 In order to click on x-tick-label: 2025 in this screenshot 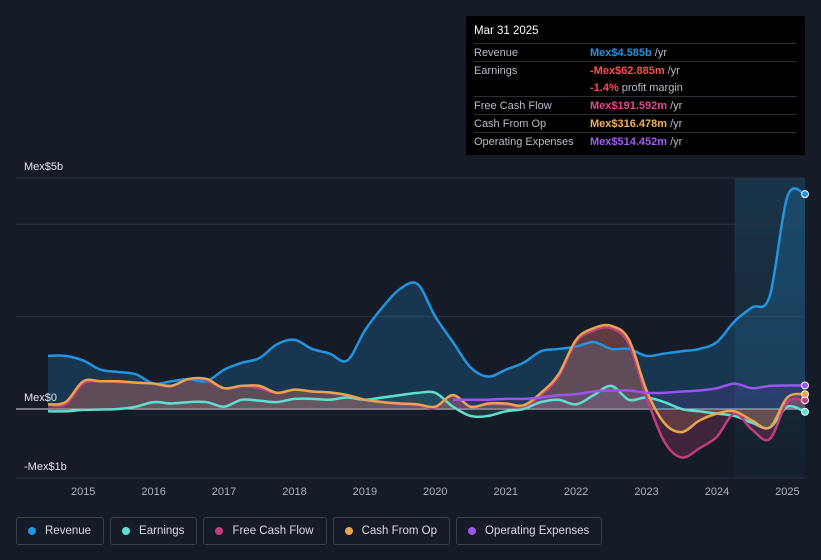, I will do `click(787, 492)`.